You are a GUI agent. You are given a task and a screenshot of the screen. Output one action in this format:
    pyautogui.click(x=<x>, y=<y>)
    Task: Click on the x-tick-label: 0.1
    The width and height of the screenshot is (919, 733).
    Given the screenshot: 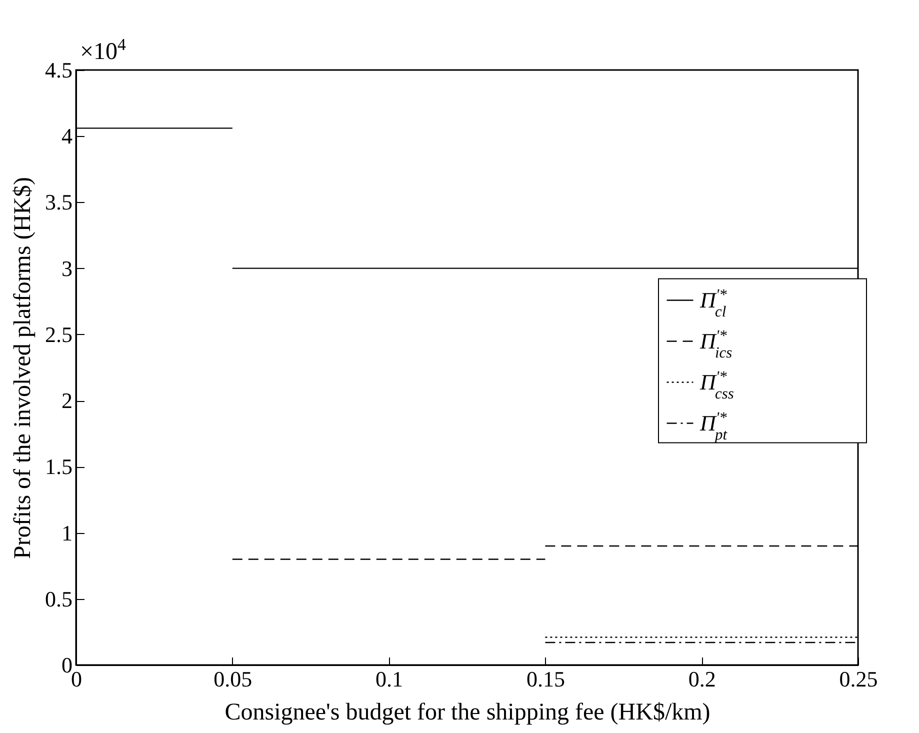 What is the action you would take?
    pyautogui.click(x=390, y=679)
    